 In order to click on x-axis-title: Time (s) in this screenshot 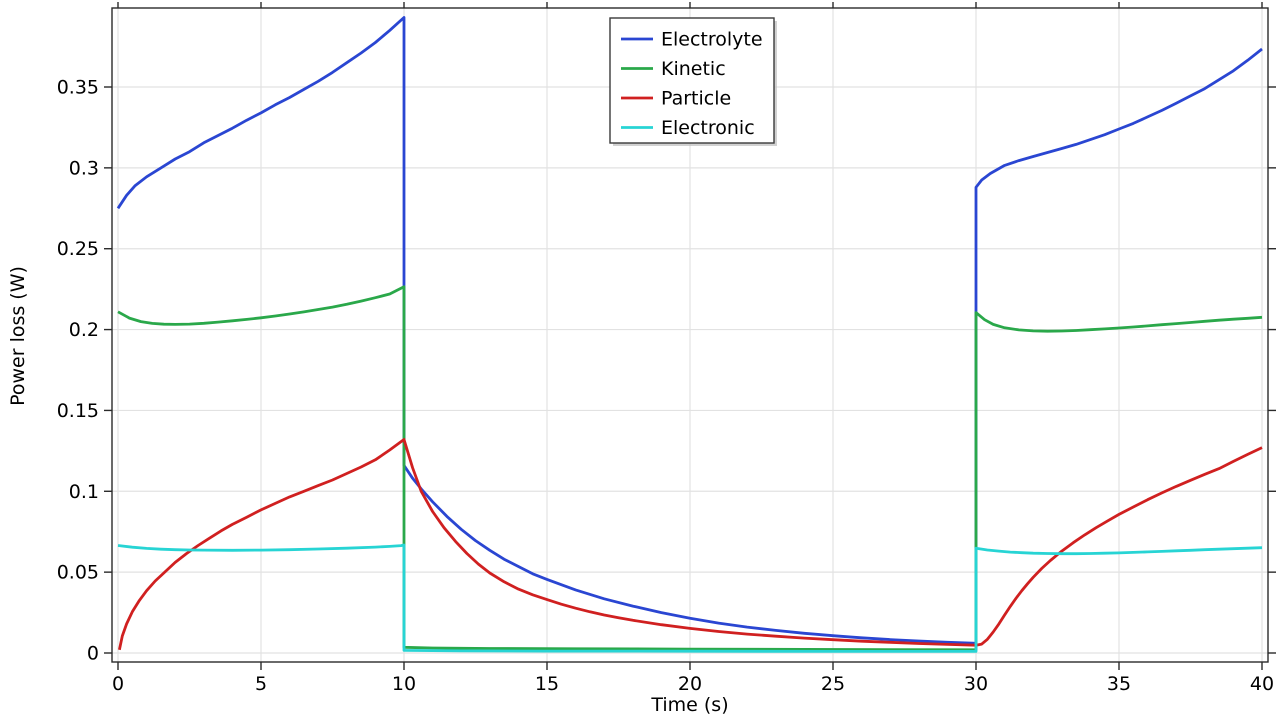, I will do `click(689, 705)`.